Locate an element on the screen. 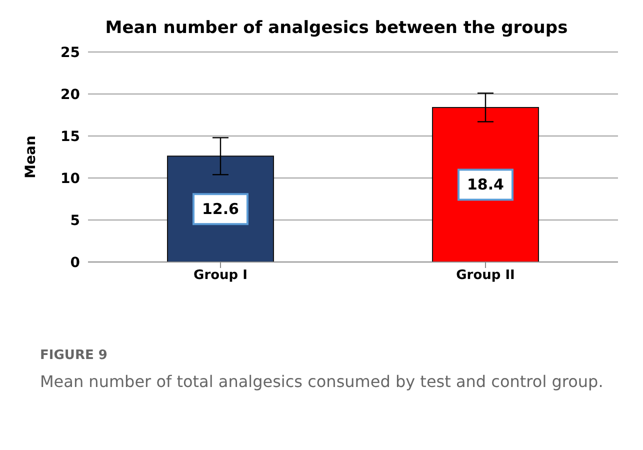  x-tick-label: Group II is located at coordinates (485, 276).